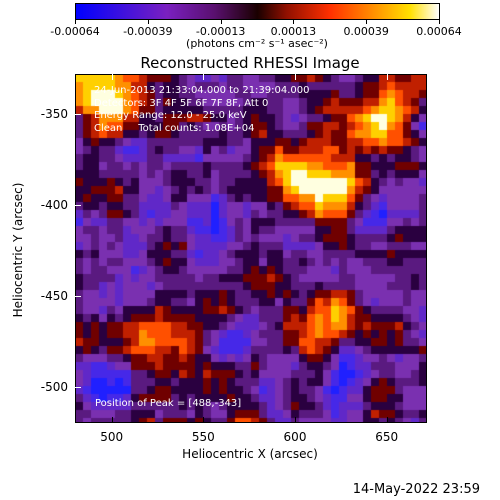 This screenshot has height=500, width=500. Describe the element at coordinates (366, 31) in the screenshot. I see `colorbar-tick-label: 0.00039` at that location.